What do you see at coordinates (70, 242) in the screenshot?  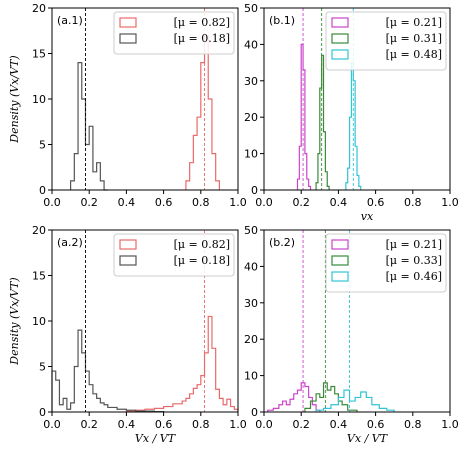 I see `panel-label: (a.2)` at bounding box center [70, 242].